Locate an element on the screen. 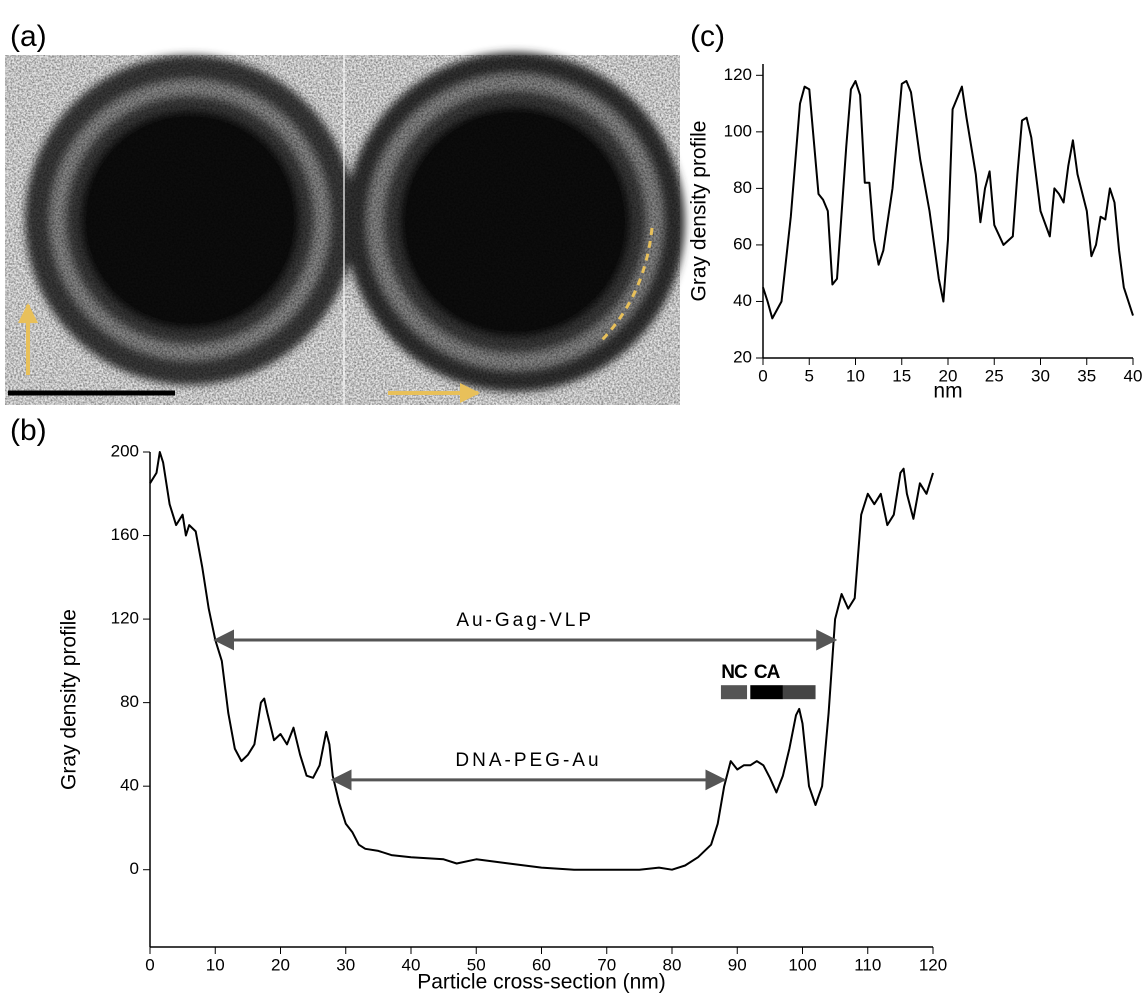 The height and width of the screenshot is (1001, 1145). x-tick-label: 35 is located at coordinates (1086, 375).